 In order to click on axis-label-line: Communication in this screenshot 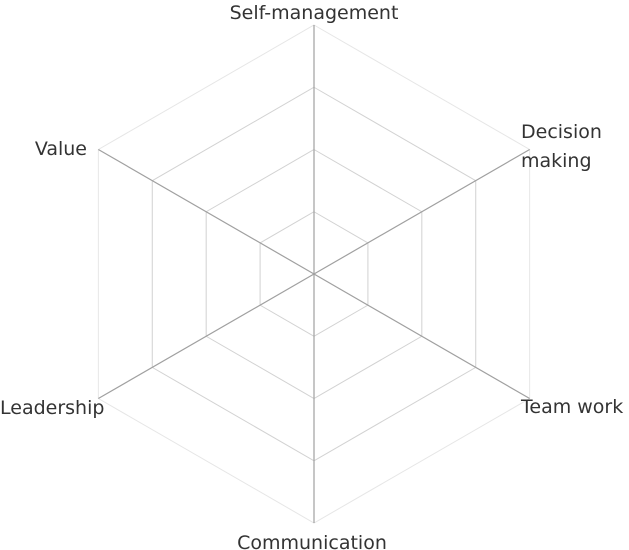, I will do `click(312, 541)`.